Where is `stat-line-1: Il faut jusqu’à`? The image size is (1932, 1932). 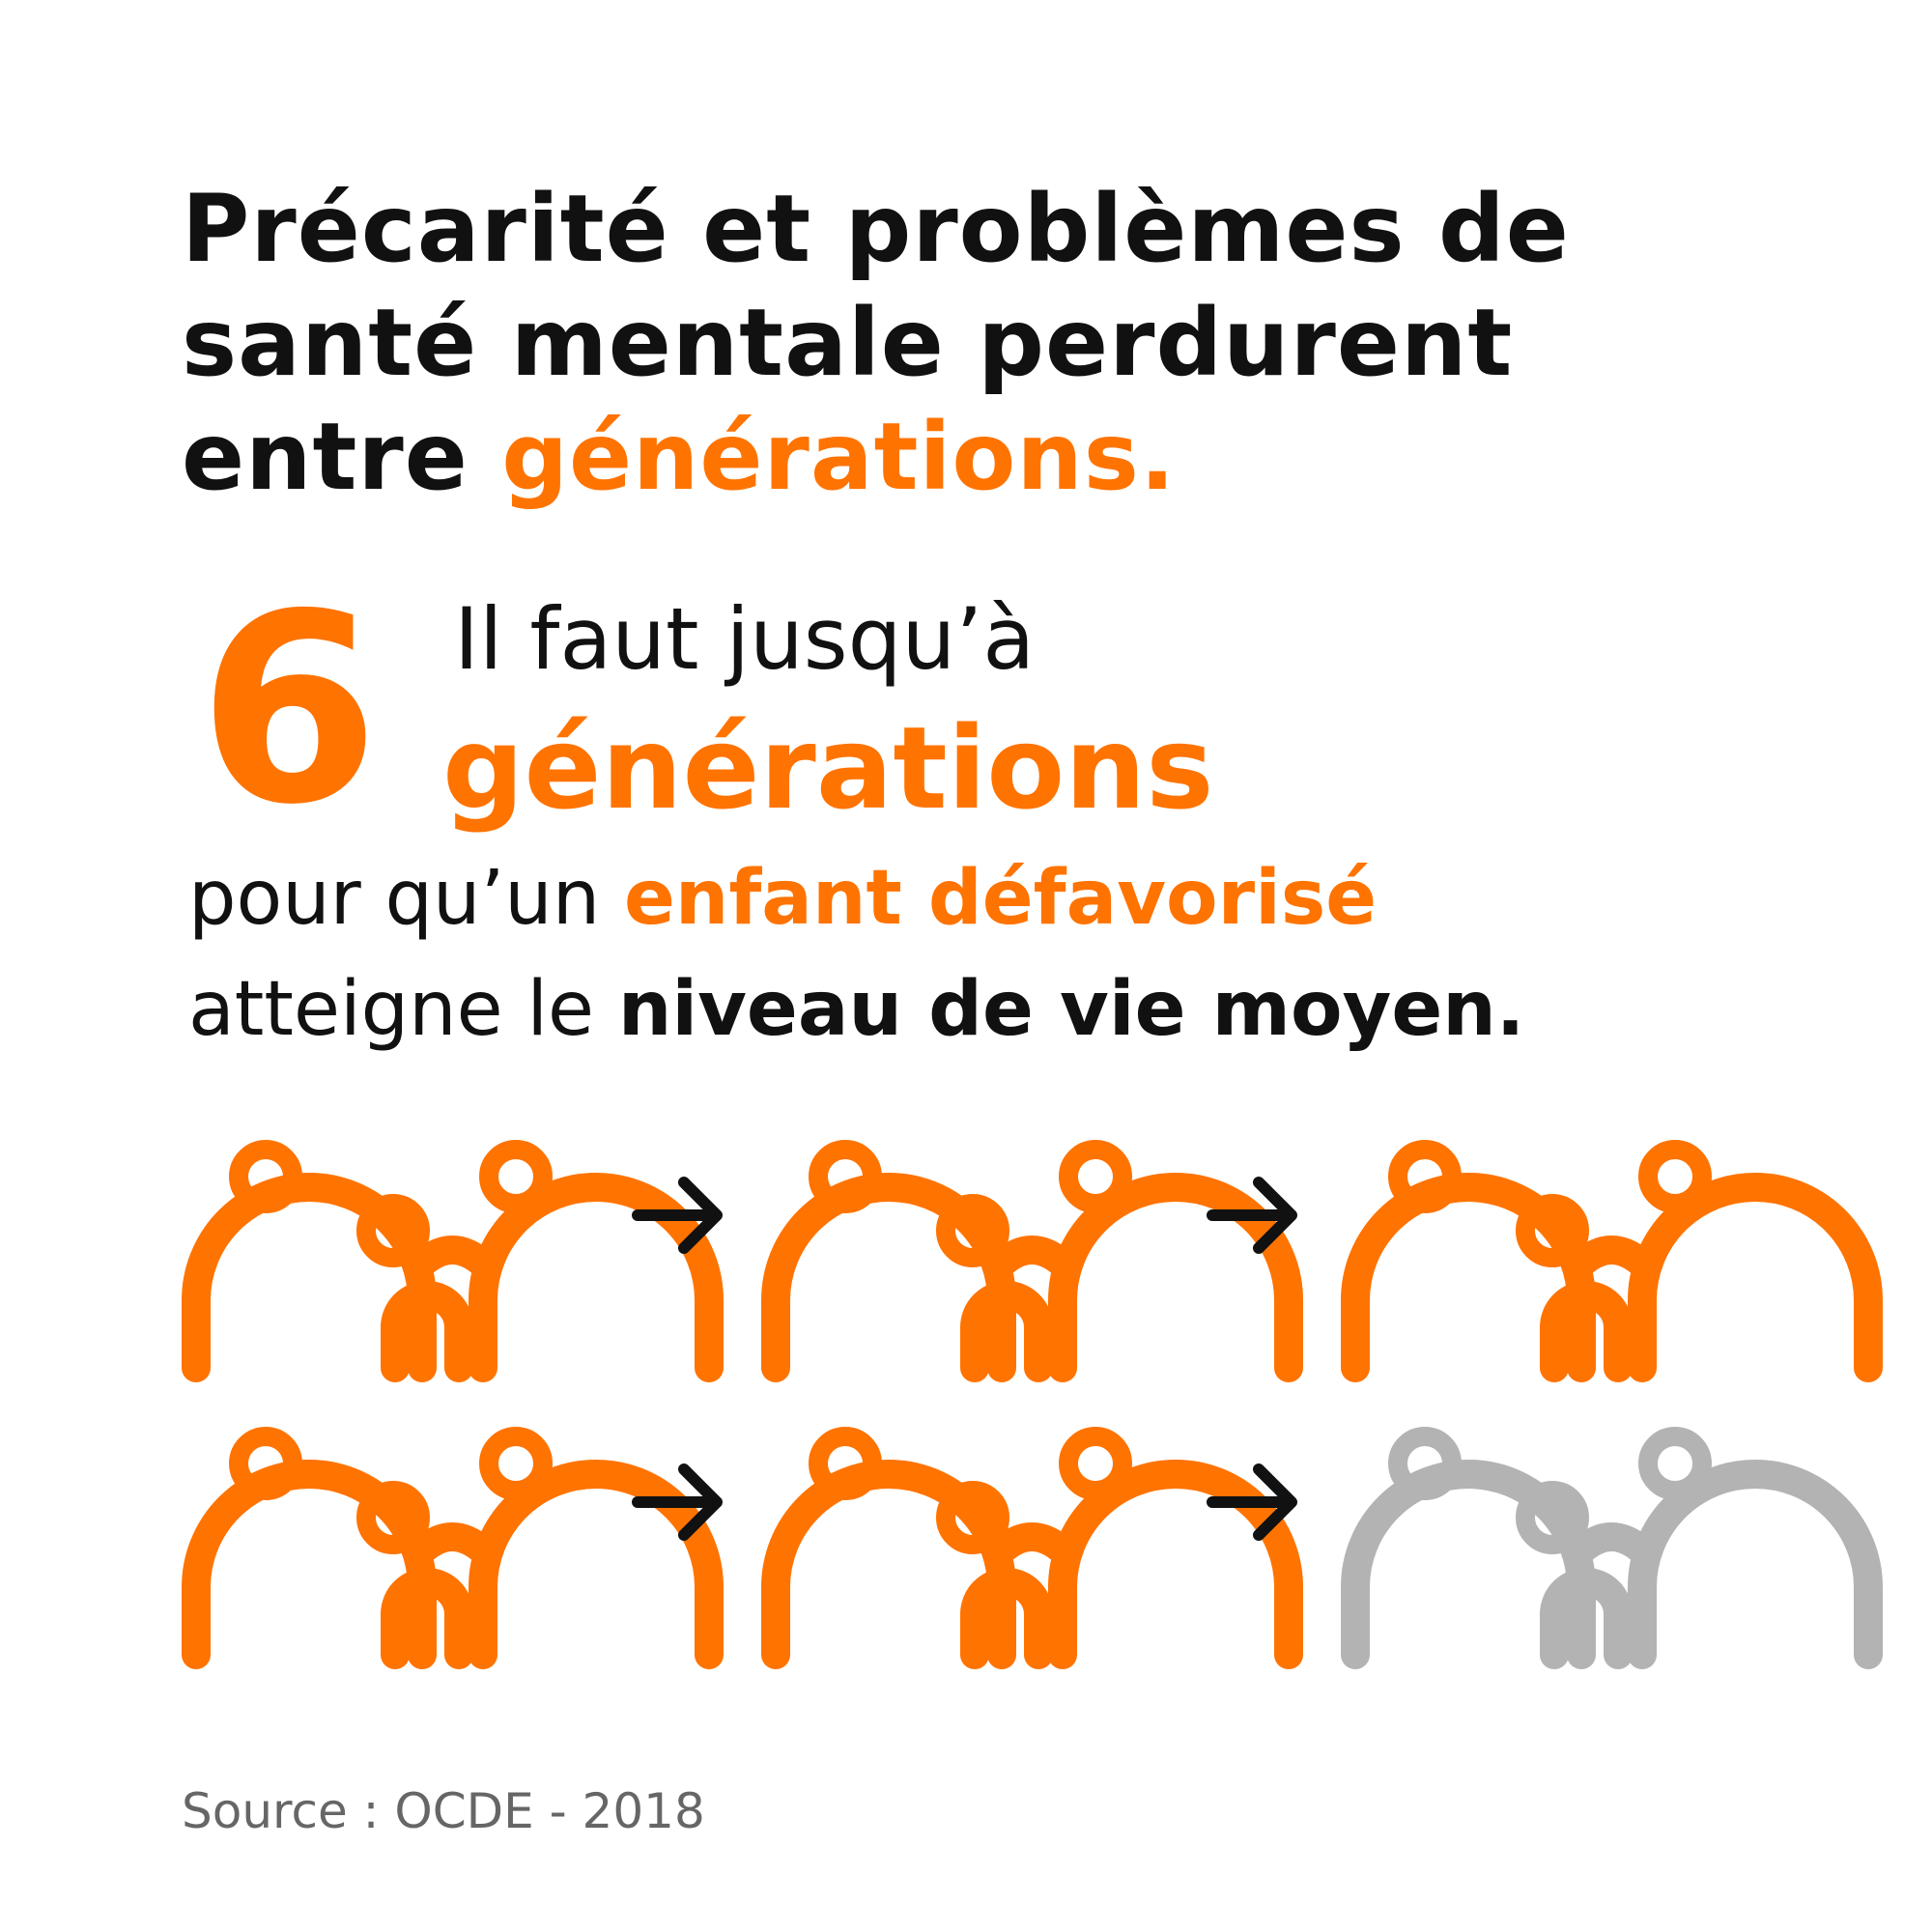
stat-line-1: Il faut jusqu’à is located at coordinates (745, 639).